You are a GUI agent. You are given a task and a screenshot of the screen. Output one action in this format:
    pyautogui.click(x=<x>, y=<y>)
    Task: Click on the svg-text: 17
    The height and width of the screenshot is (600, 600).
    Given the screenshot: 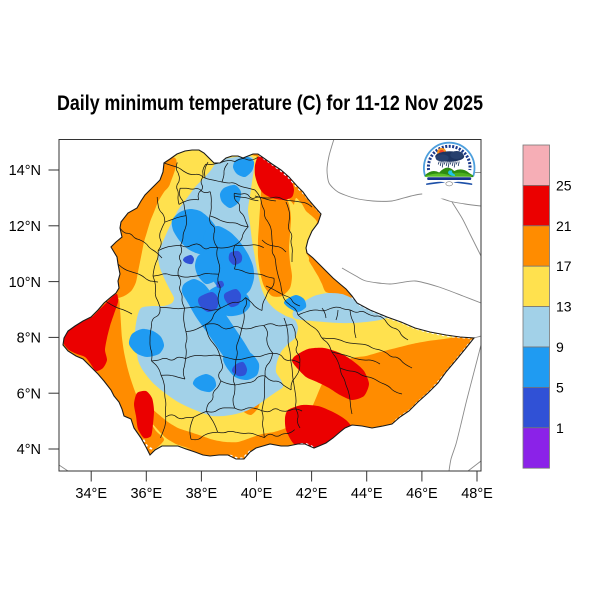 What is the action you would take?
    pyautogui.click(x=564, y=266)
    